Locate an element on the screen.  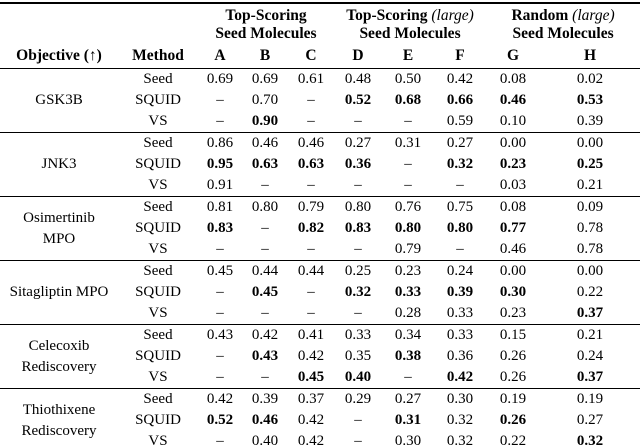
value-cell: 0.77 is located at coordinates (513, 228).